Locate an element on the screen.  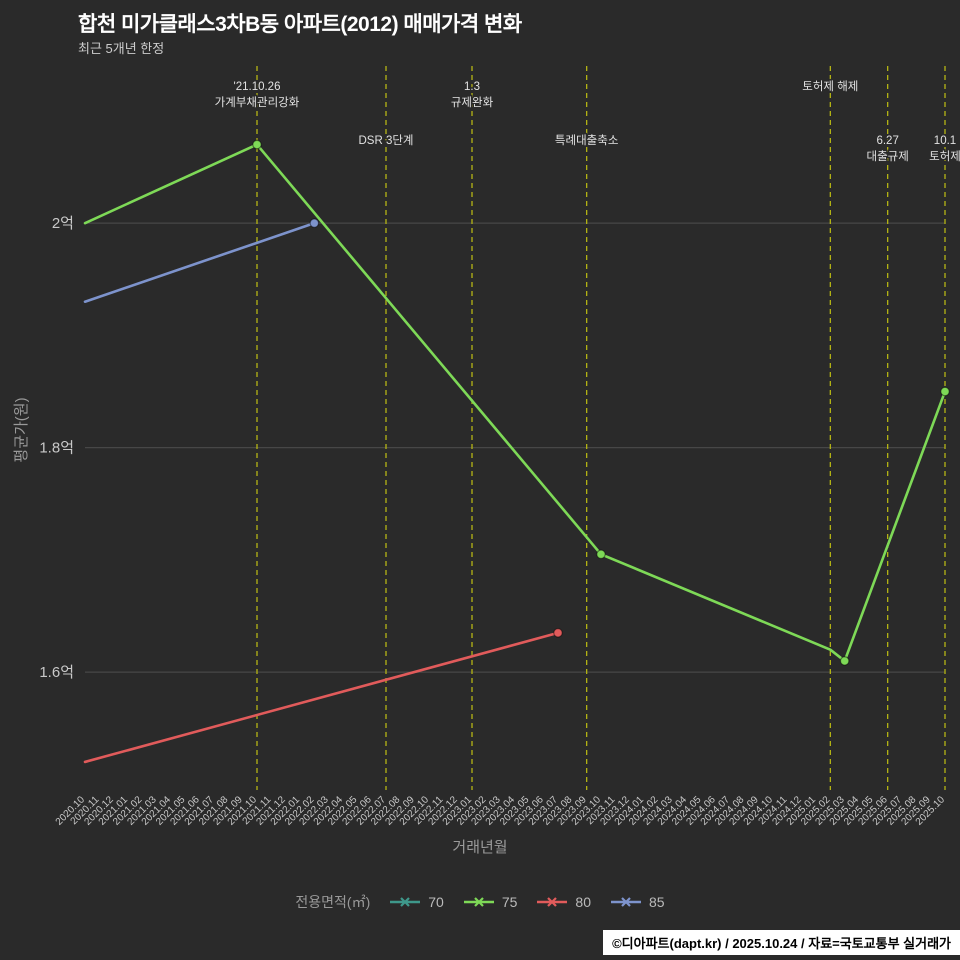
y-axis-title: 평균가(원) is located at coordinates (21, 430).